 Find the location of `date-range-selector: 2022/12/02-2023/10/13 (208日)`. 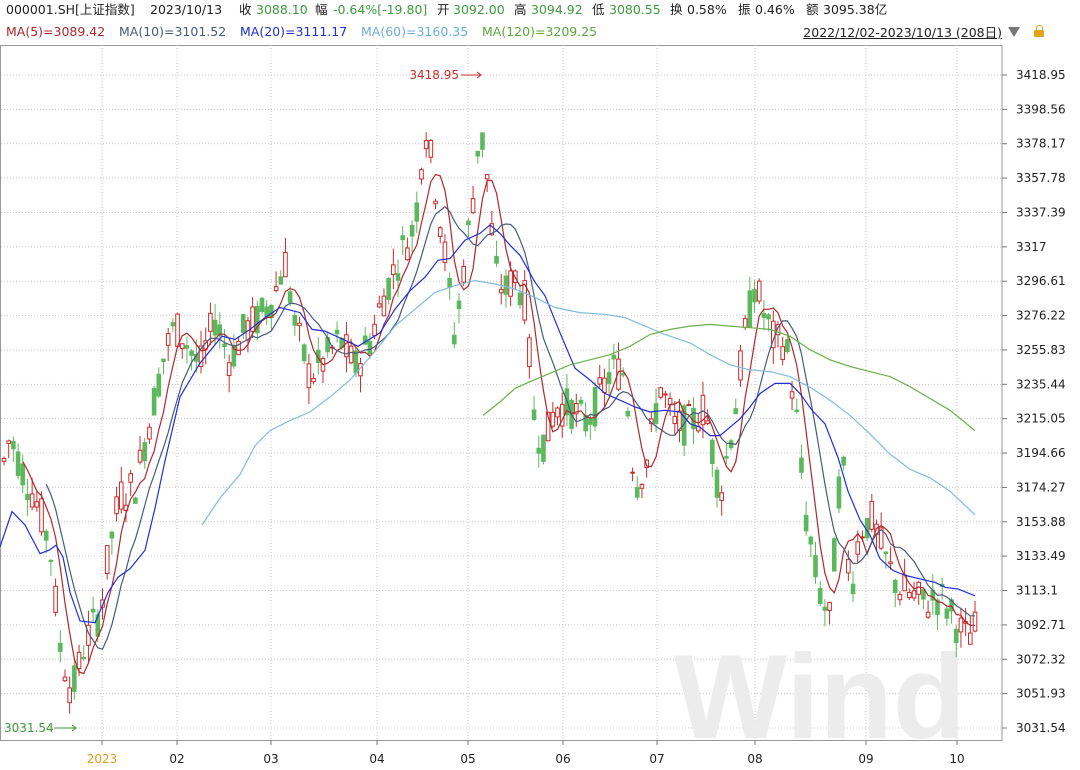

date-range-selector: 2022/12/02-2023/10/13 (208日) is located at coordinates (902, 32).